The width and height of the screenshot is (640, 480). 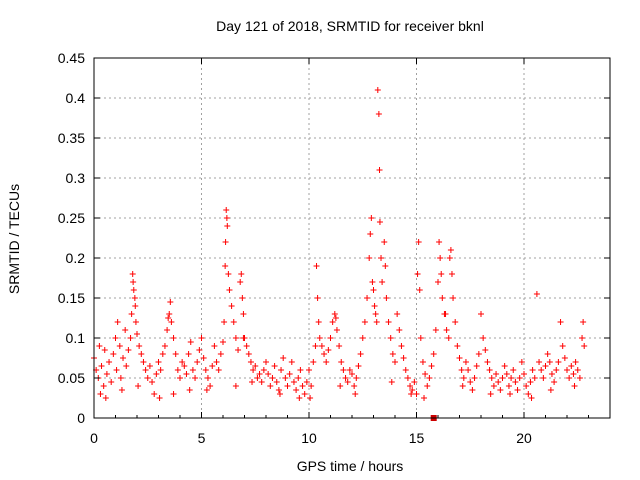 What do you see at coordinates (76, 338) in the screenshot?
I see `y-tick-label: 0.1` at bounding box center [76, 338].